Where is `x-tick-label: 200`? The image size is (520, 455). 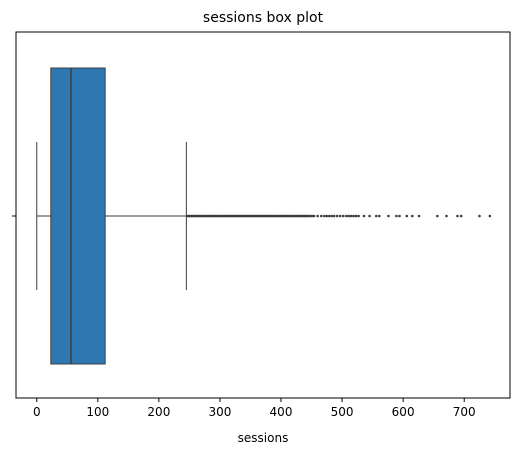
x-tick-label: 200 is located at coordinates (158, 412).